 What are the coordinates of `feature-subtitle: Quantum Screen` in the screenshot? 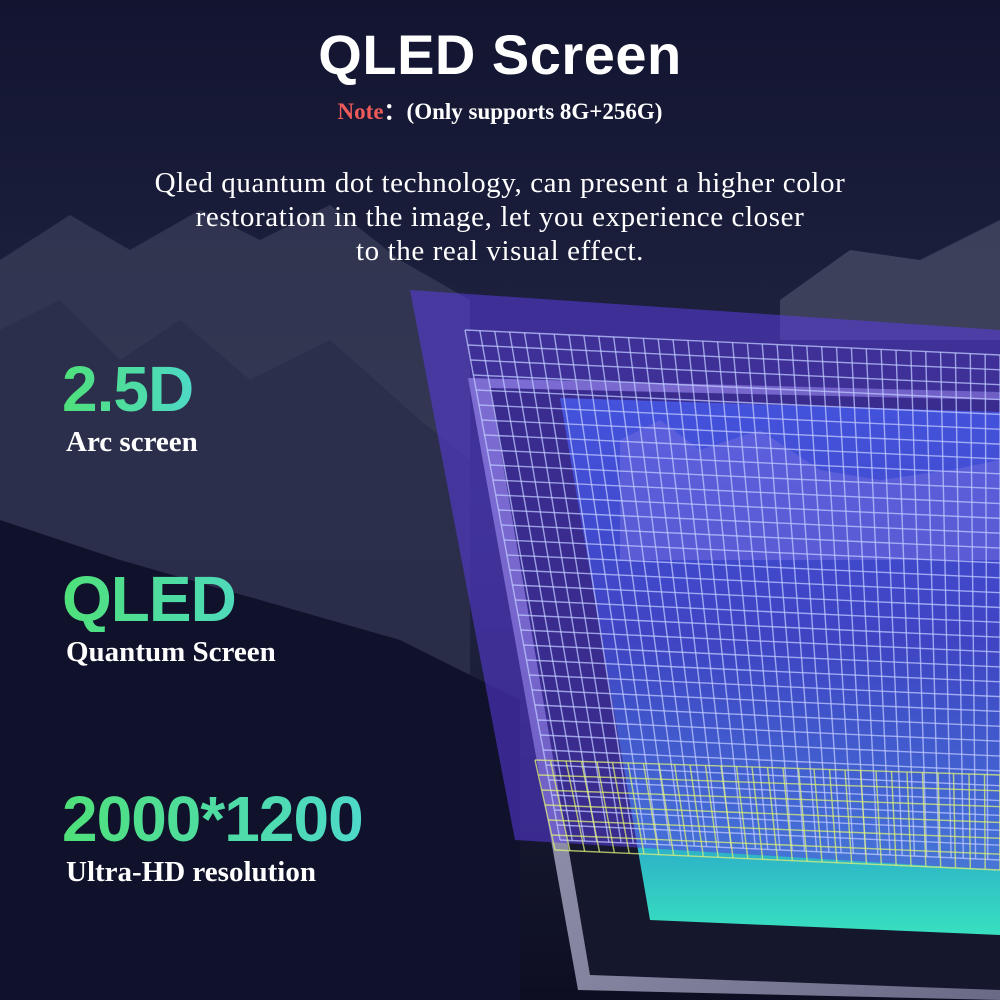 It's located at (171, 652).